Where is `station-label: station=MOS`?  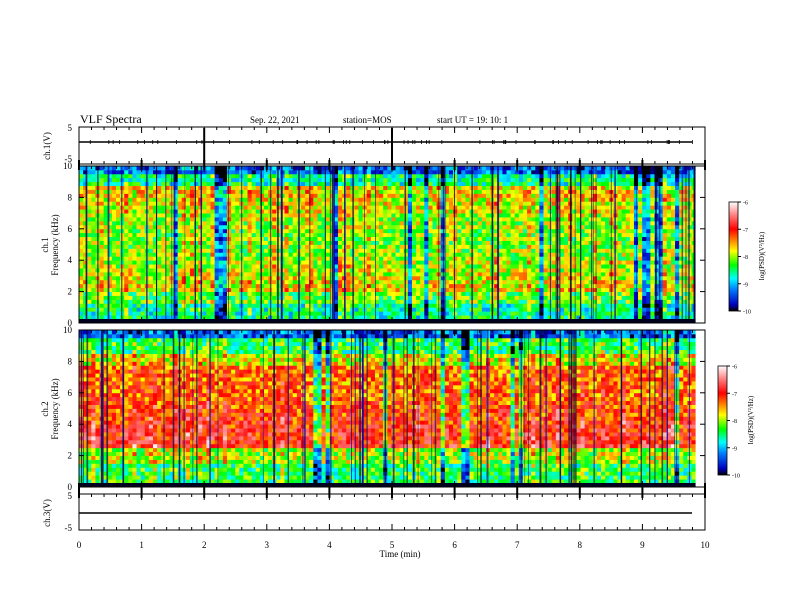 station-label: station=MOS is located at coordinates (367, 120).